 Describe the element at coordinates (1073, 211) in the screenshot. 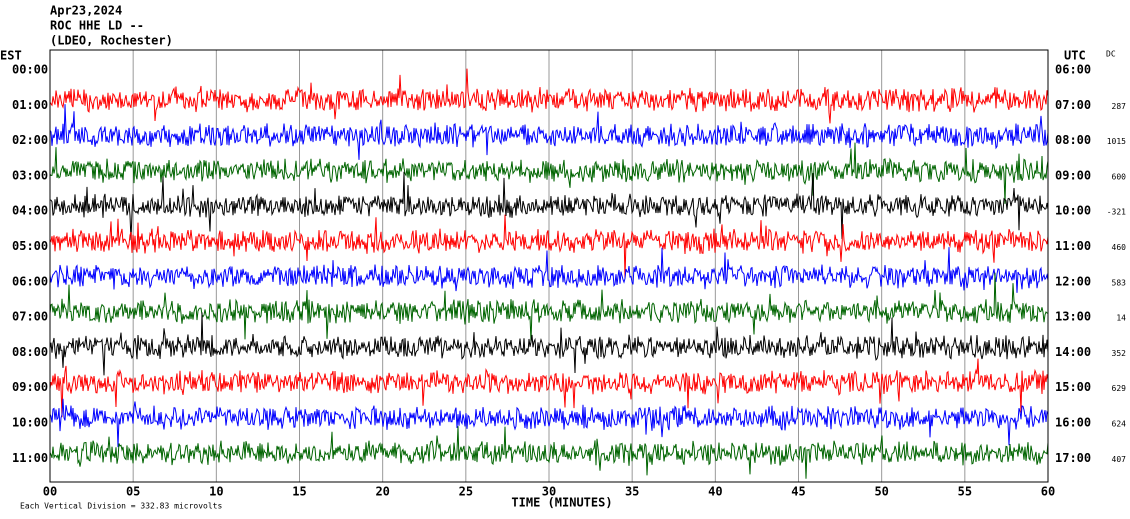

I see `utc-label: 10:00` at that location.